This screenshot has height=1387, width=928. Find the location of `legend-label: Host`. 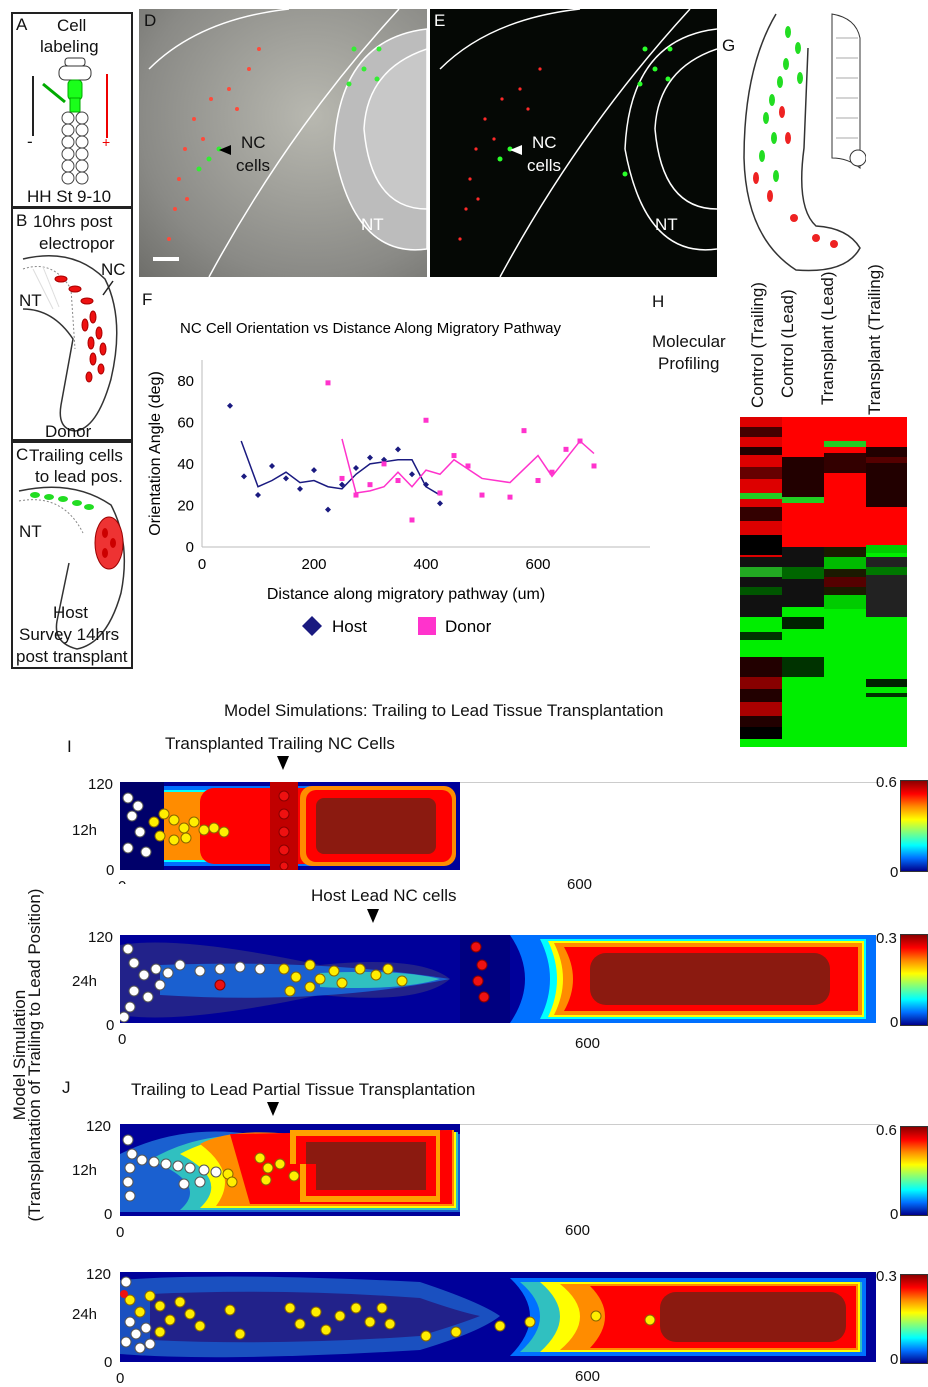

legend-label: Host is located at coordinates (349, 626).